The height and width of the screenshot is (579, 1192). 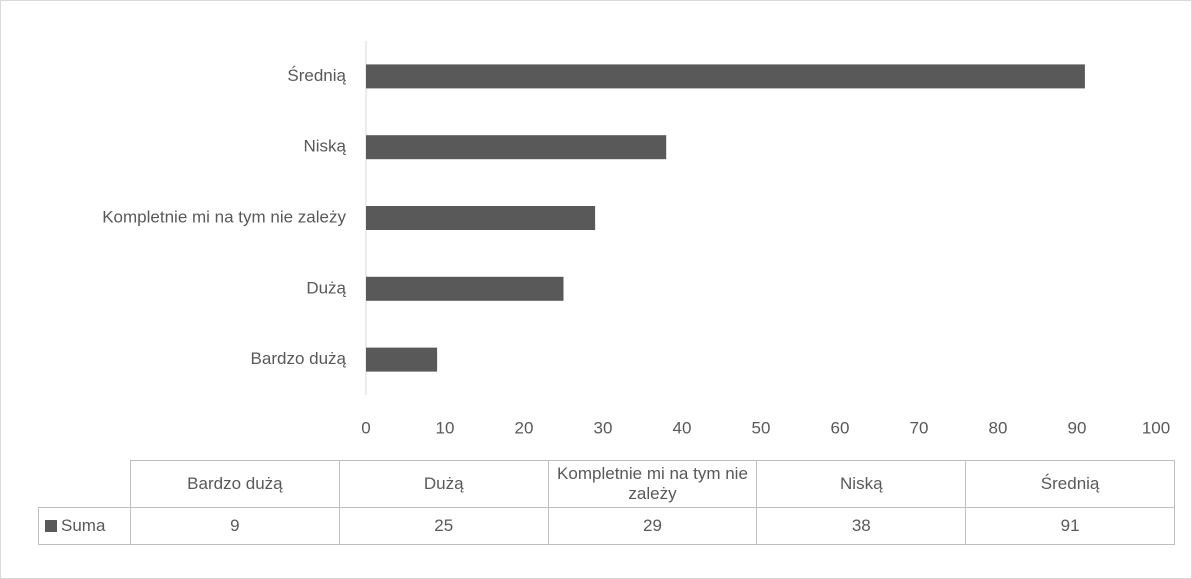 I want to click on x-tick-label: 80, so click(x=998, y=427).